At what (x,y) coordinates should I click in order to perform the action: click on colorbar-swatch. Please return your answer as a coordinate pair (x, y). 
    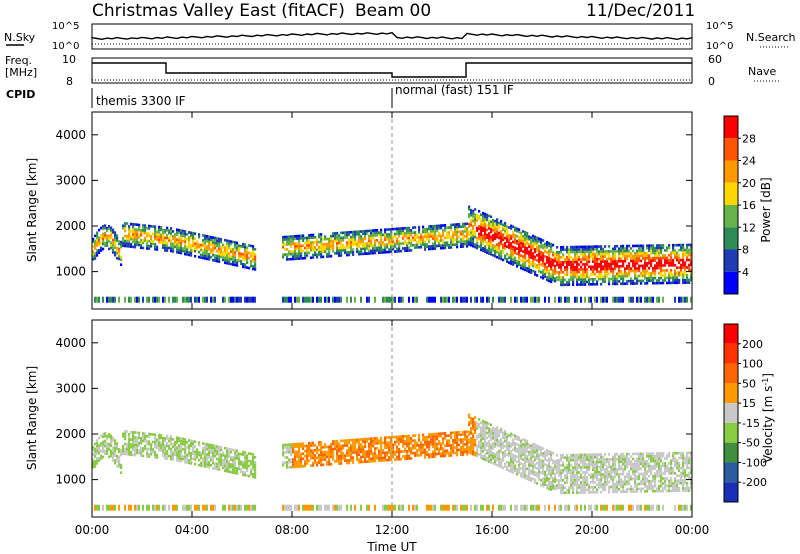
    Looking at the image, I should click on (731, 171).